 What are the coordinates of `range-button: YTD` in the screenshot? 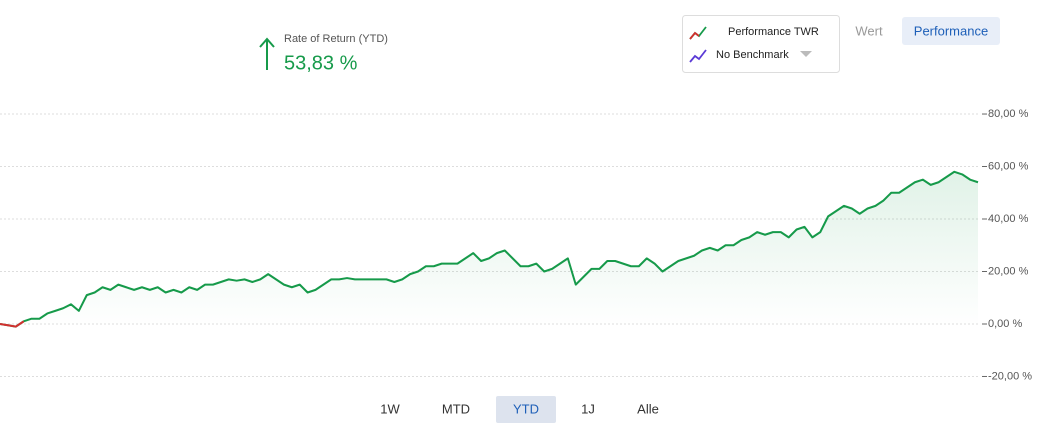 It's located at (526, 408).